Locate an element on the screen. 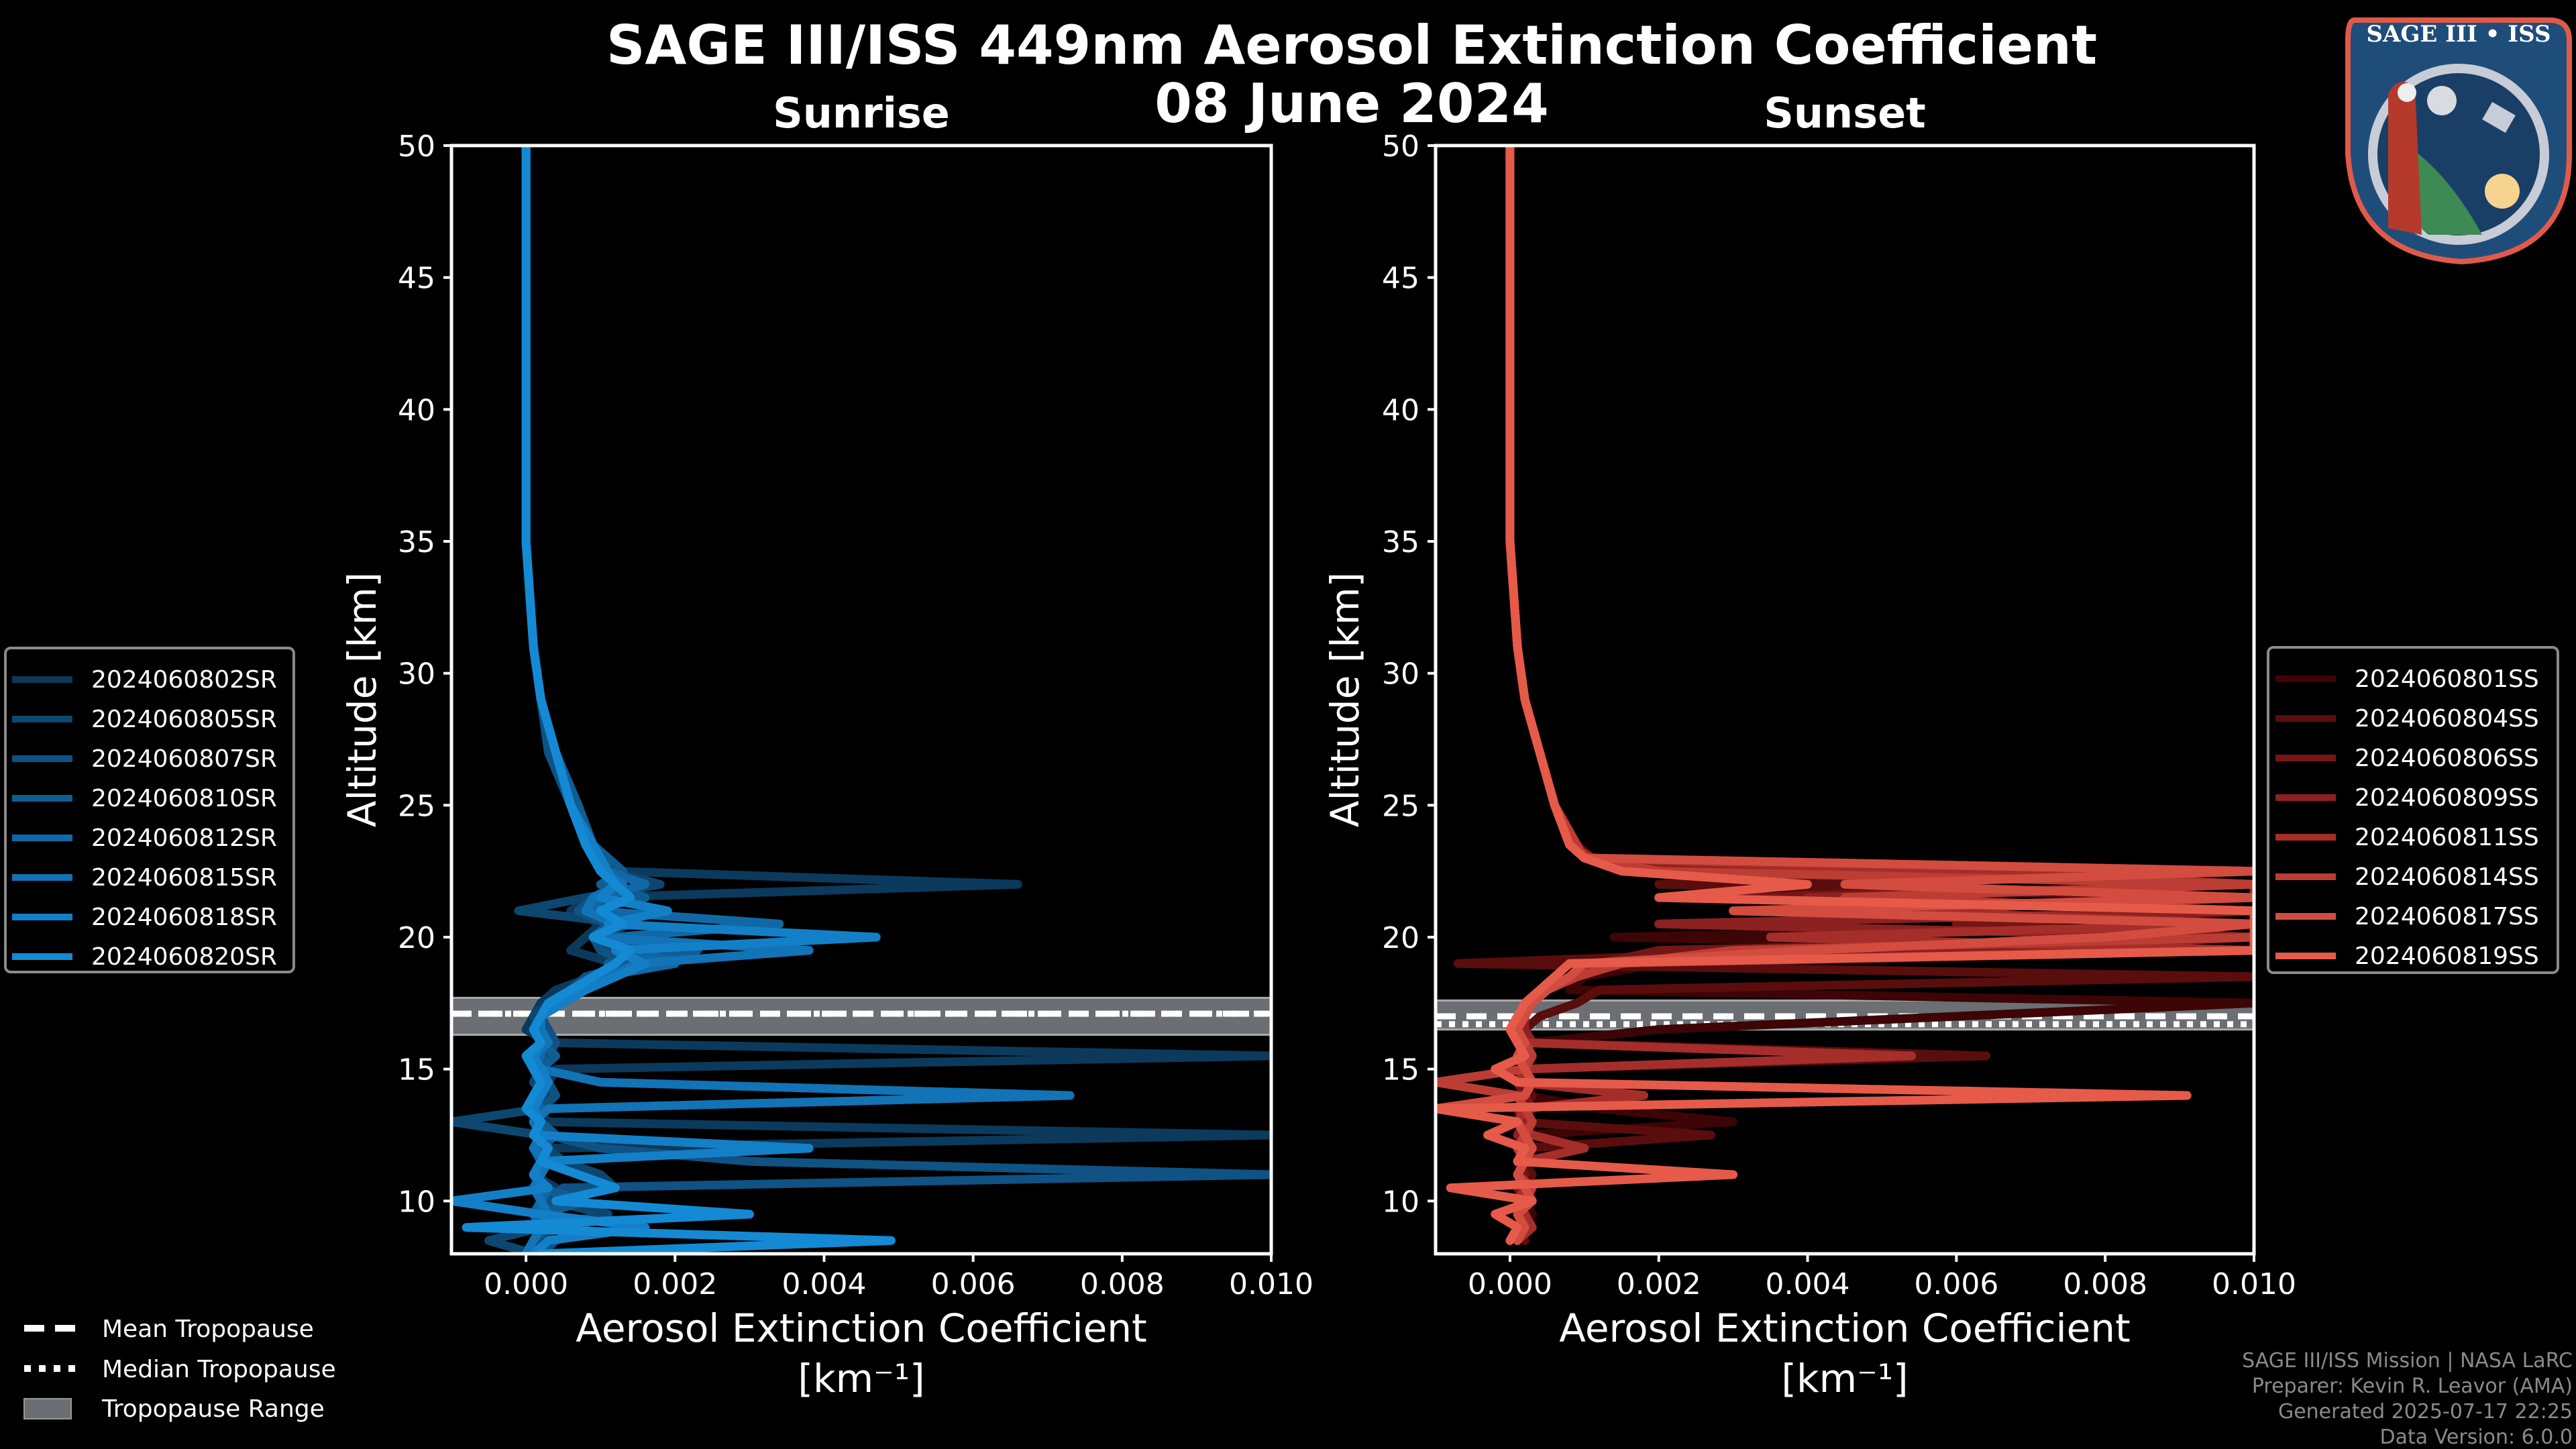 The width and height of the screenshot is (2576, 1449). sunrise-legend-label: 2024060805SR is located at coordinates (184, 719).